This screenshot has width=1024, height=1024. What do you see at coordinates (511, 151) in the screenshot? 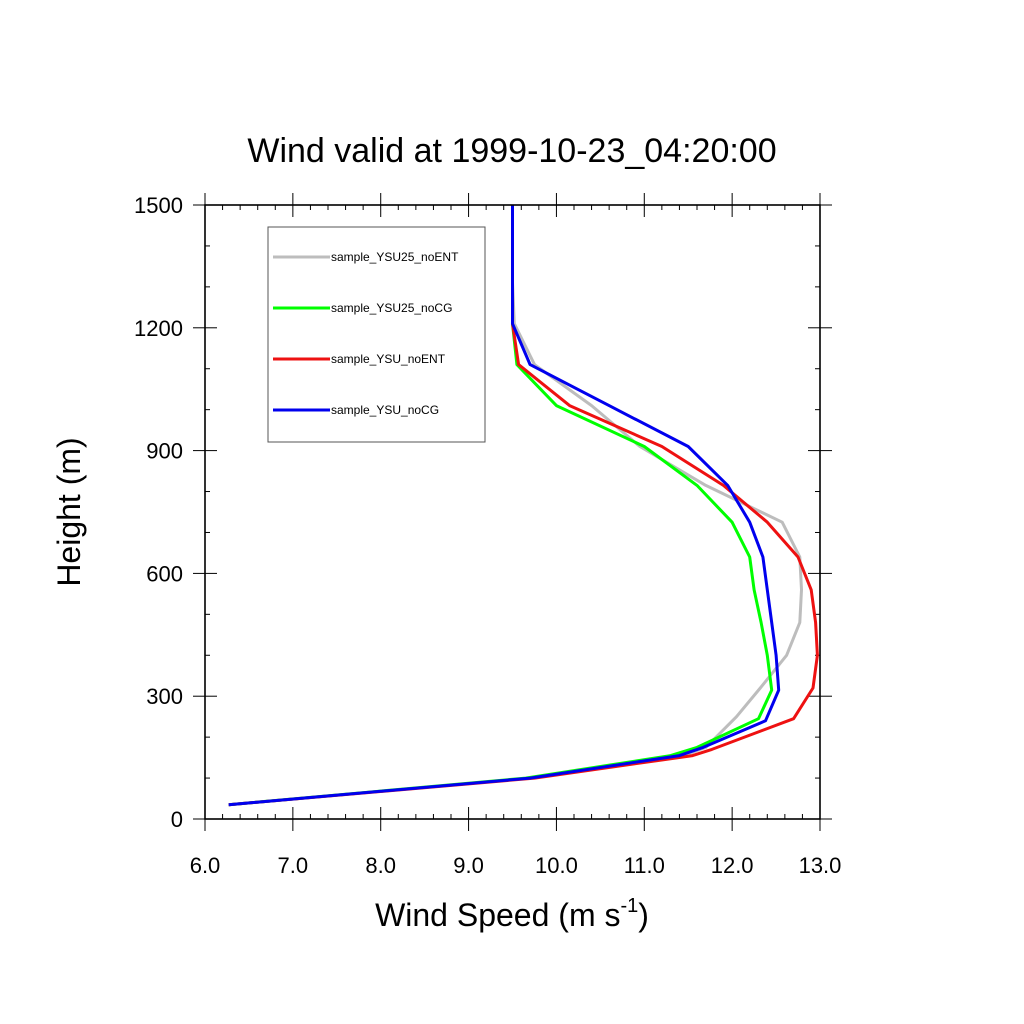
I see `chart-title: Wind valid at 1999-10-23_04:20:00` at bounding box center [511, 151].